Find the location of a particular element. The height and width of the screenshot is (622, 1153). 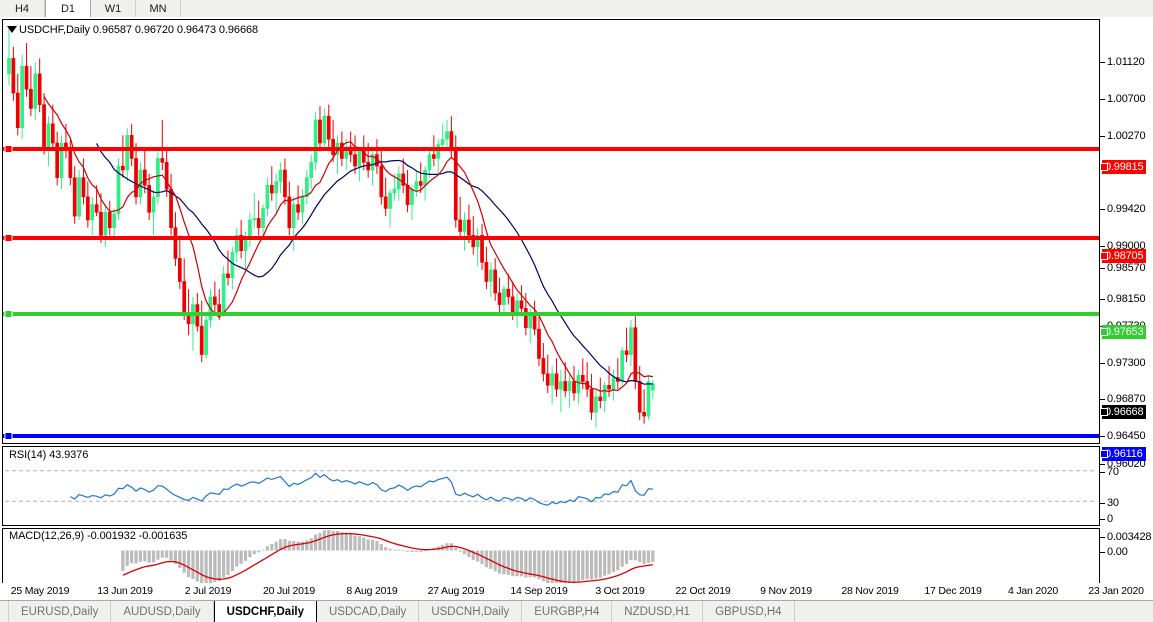

symbol-tab-nzdusd: NZDUSD,H1 is located at coordinates (658, 611).